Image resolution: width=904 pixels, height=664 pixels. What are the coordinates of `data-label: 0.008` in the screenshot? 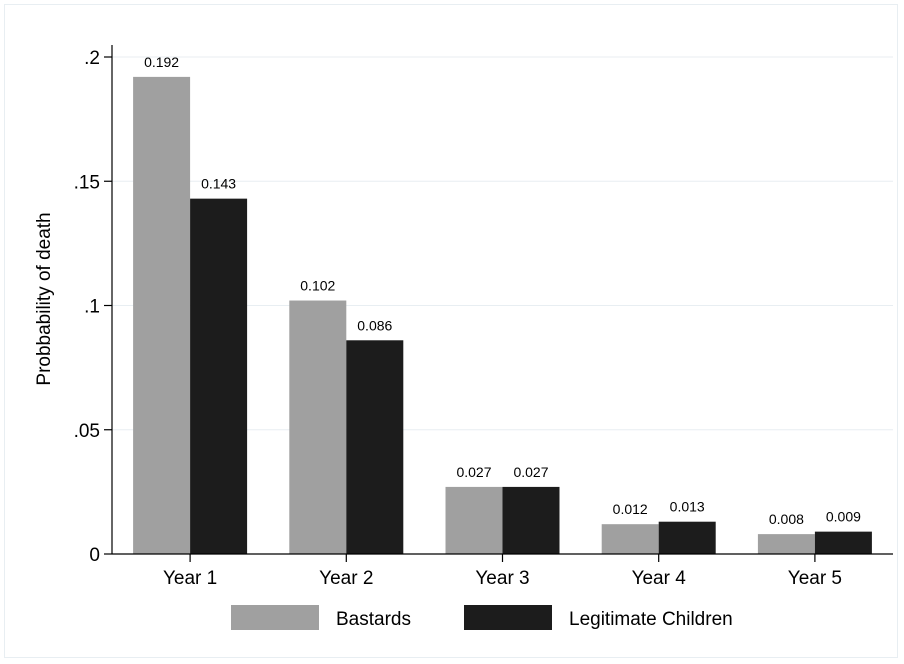 It's located at (786, 519).